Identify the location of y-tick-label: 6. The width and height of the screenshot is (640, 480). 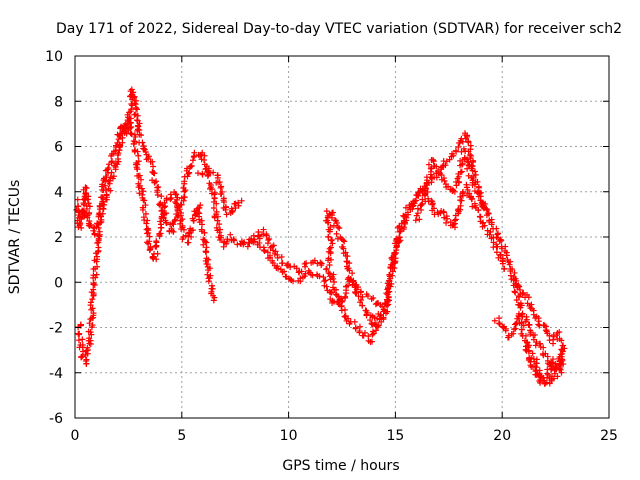
(58, 148).